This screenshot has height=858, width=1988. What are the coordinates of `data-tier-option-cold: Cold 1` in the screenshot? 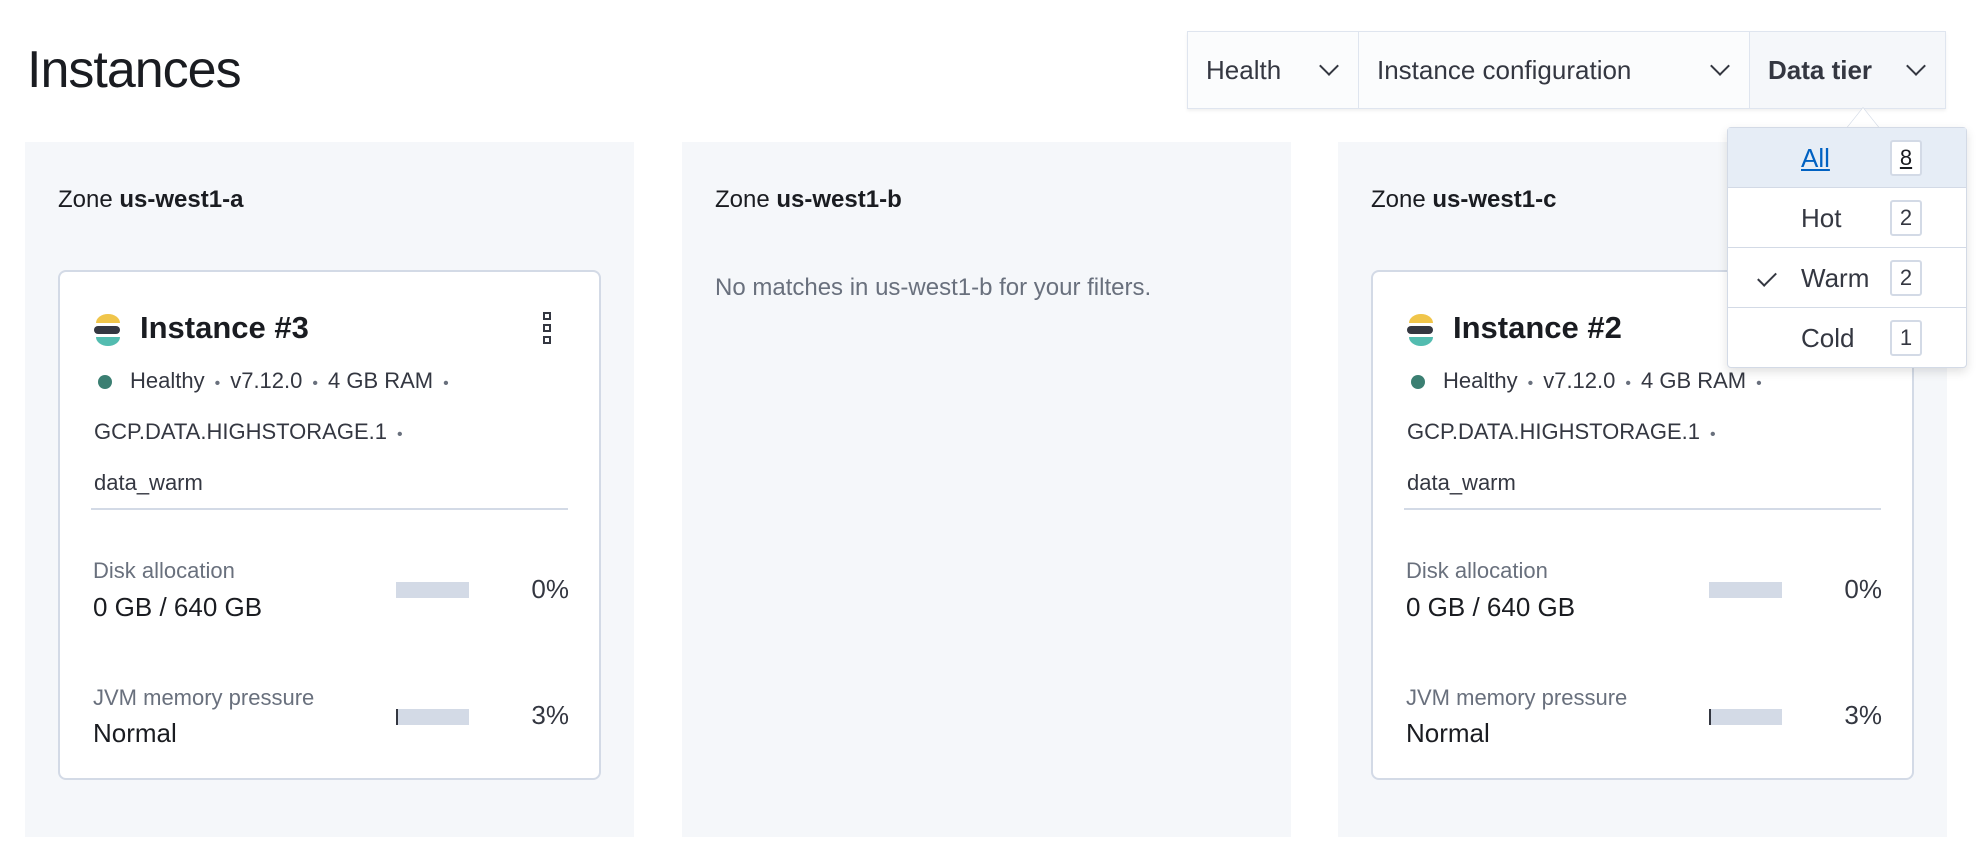 It's located at (1847, 338).